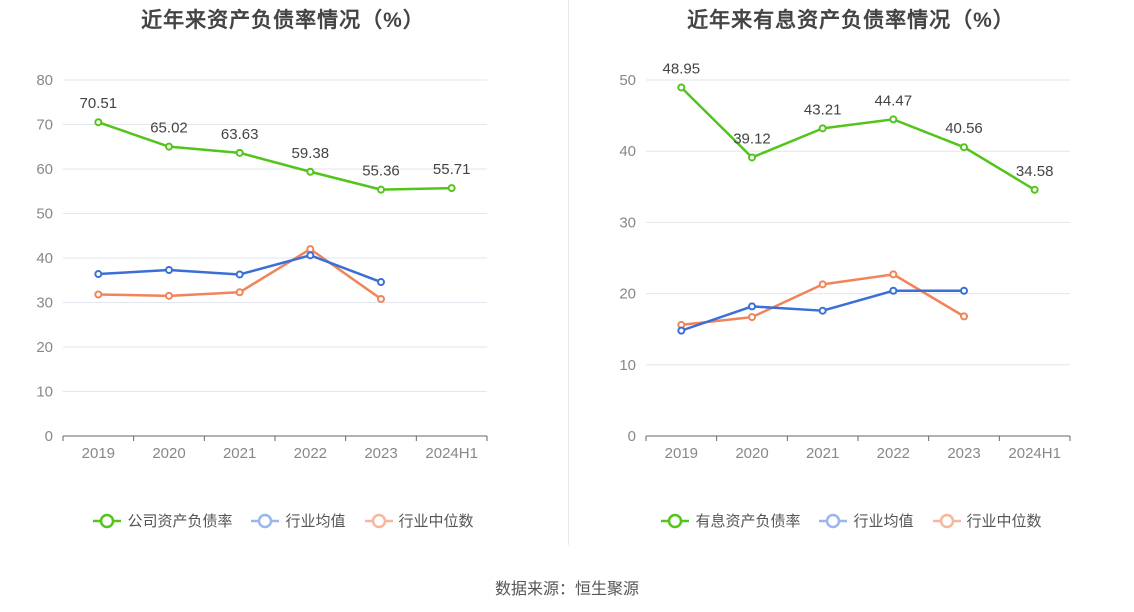 Image resolution: width=1134 pixels, height=612 pixels. What do you see at coordinates (311, 153) in the screenshot?
I see `data-label: 59.38` at bounding box center [311, 153].